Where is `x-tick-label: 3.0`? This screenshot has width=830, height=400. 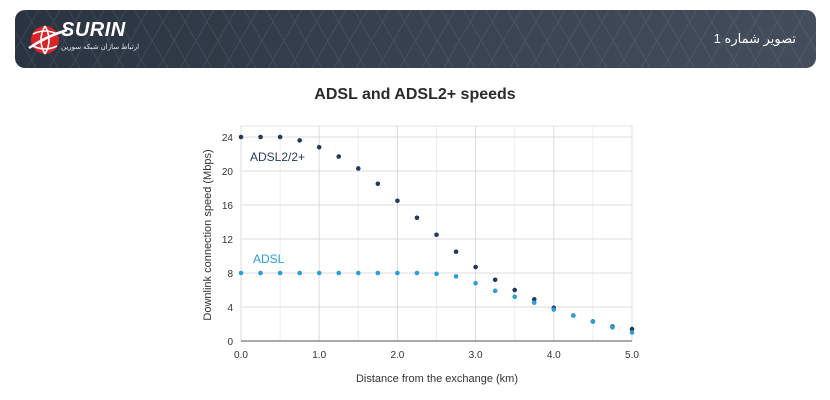
x-tick-label: 3.0 is located at coordinates (476, 355).